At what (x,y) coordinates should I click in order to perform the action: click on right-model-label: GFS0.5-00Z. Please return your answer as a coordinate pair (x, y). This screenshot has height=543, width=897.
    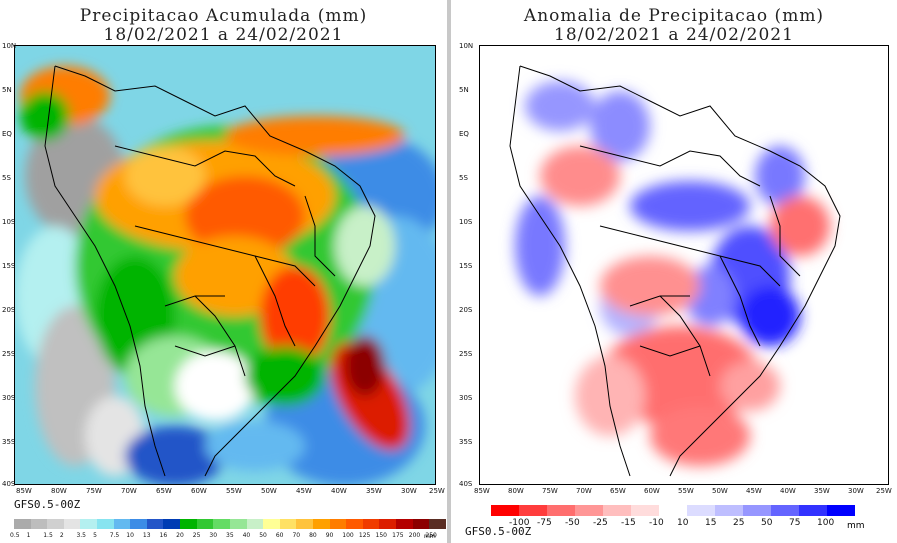
    Looking at the image, I should click on (498, 531).